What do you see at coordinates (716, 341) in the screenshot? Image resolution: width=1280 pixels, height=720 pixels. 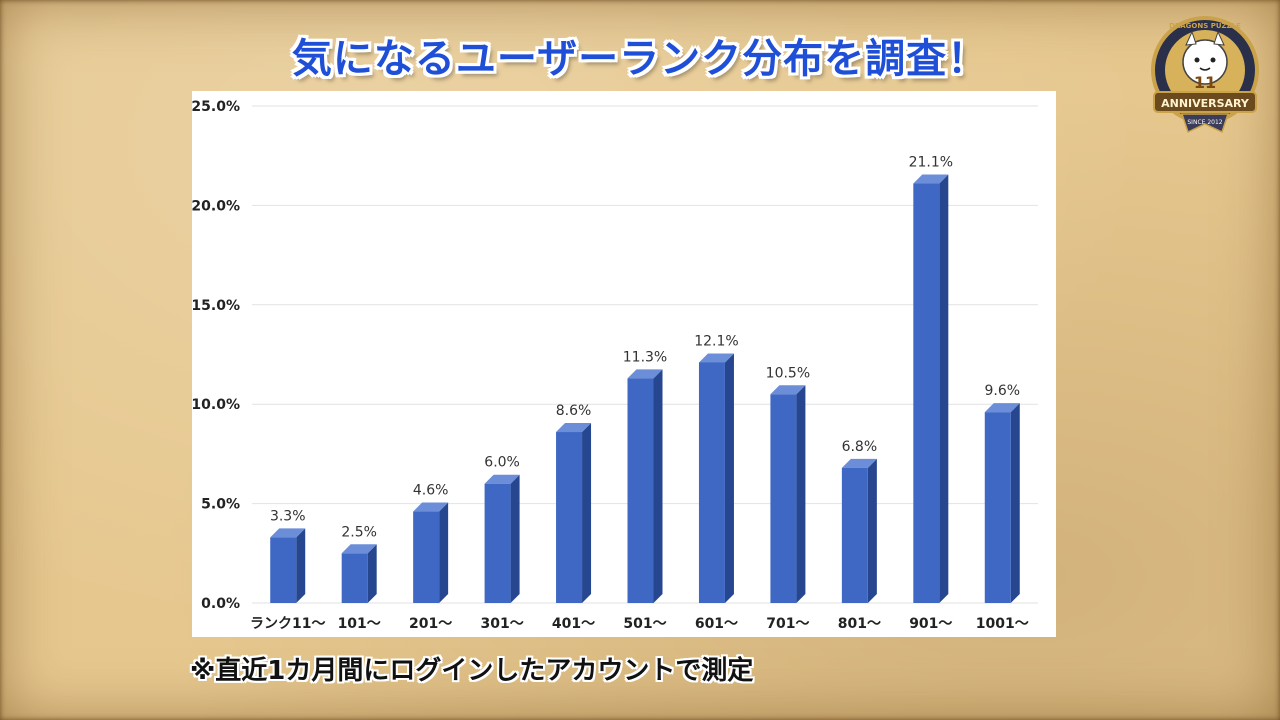 I see `data-label: 12.1%` at bounding box center [716, 341].